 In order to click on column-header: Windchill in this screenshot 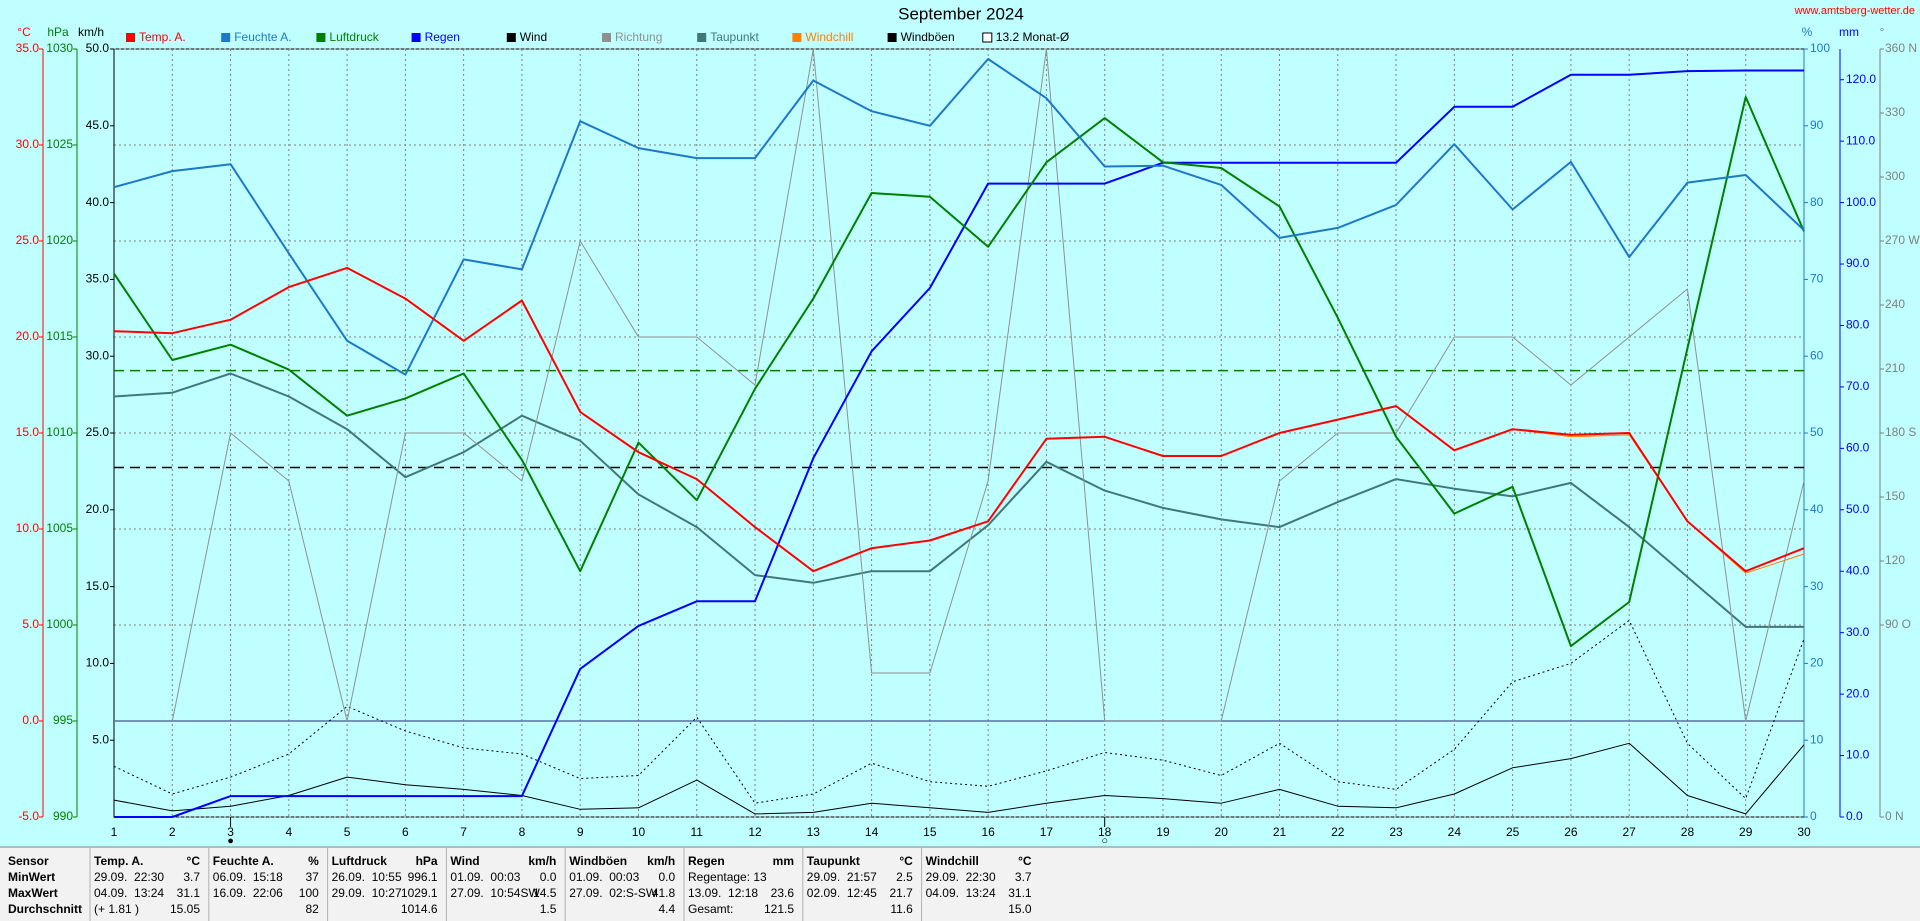, I will do `click(952, 861)`.